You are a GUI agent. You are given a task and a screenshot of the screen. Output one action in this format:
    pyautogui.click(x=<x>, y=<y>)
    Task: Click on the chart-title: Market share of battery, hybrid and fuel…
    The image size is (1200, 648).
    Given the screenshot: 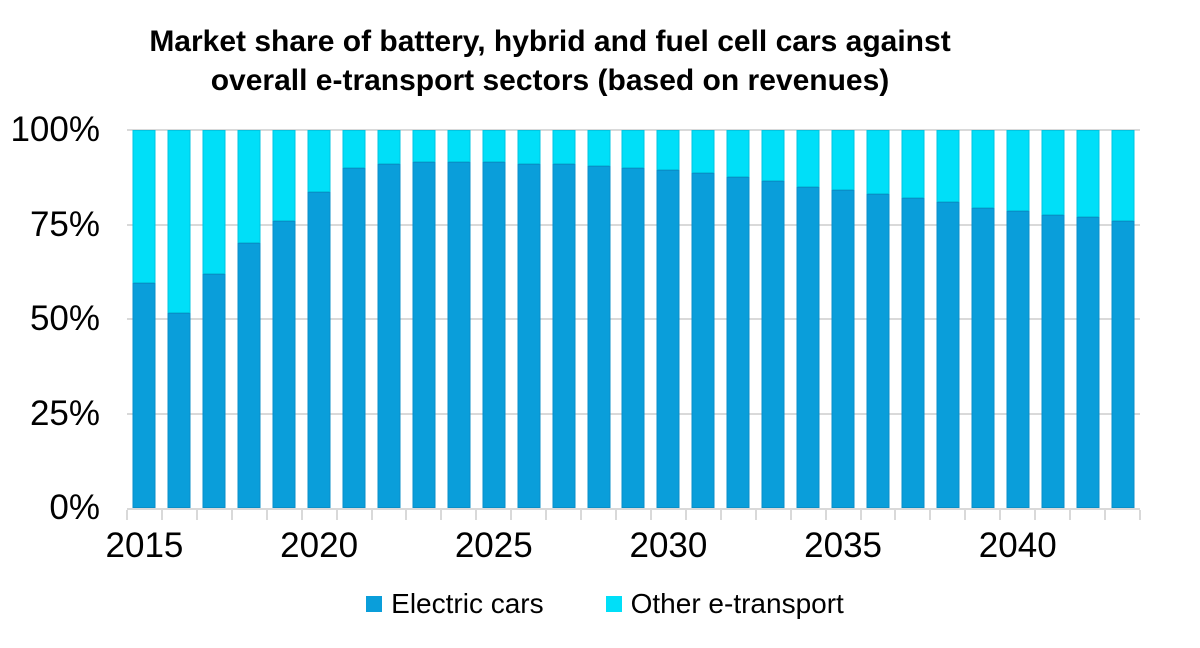 What is the action you would take?
    pyautogui.click(x=550, y=61)
    